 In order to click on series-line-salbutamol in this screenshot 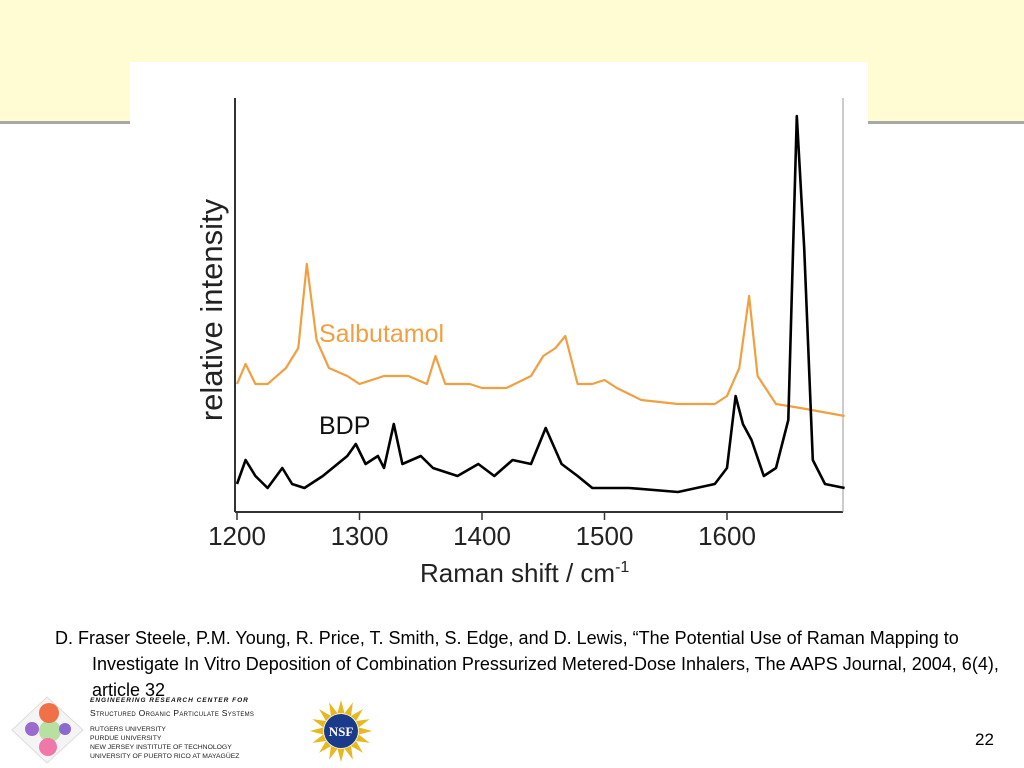, I will do `click(540, 340)`.